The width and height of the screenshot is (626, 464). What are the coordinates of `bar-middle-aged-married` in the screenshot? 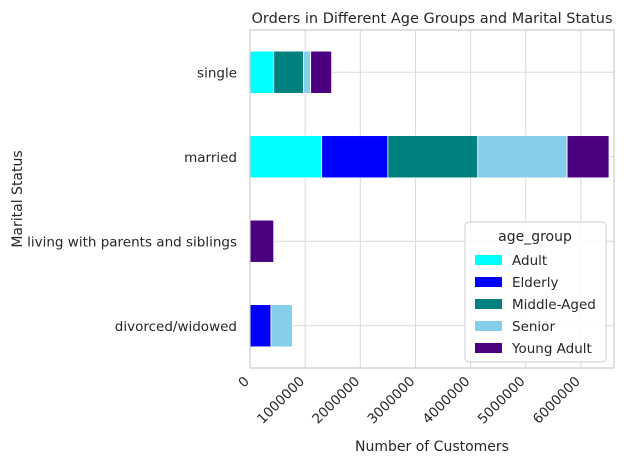 It's located at (433, 157).